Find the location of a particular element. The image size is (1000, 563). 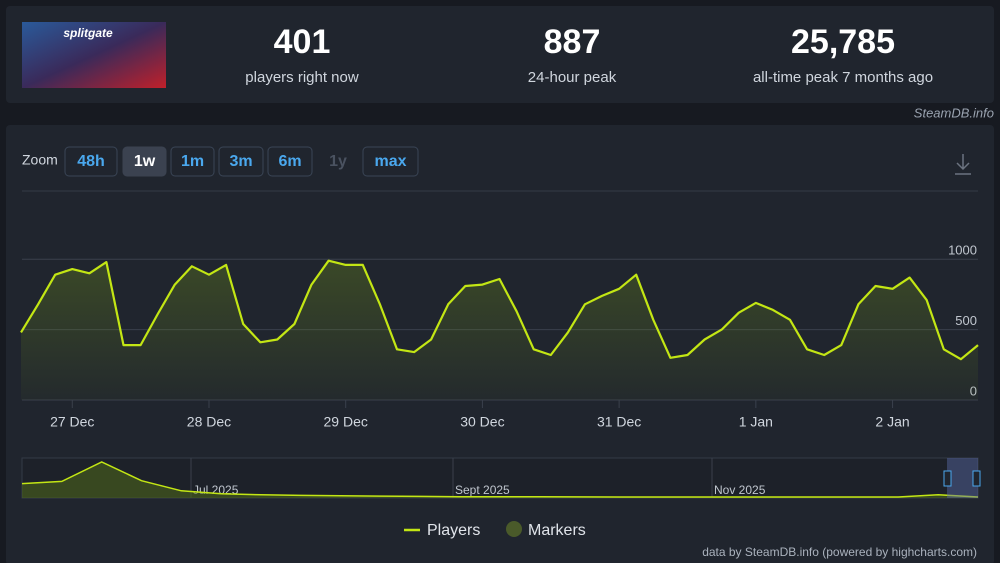

zoom-button-label: max is located at coordinates (390, 161).